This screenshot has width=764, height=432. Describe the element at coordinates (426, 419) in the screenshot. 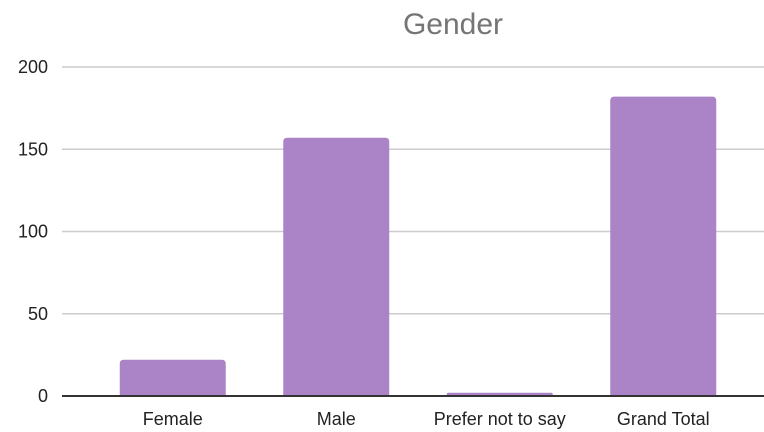

I see `x-axis-category-labels: Female Male Prefer not to say Grand Total` at that location.